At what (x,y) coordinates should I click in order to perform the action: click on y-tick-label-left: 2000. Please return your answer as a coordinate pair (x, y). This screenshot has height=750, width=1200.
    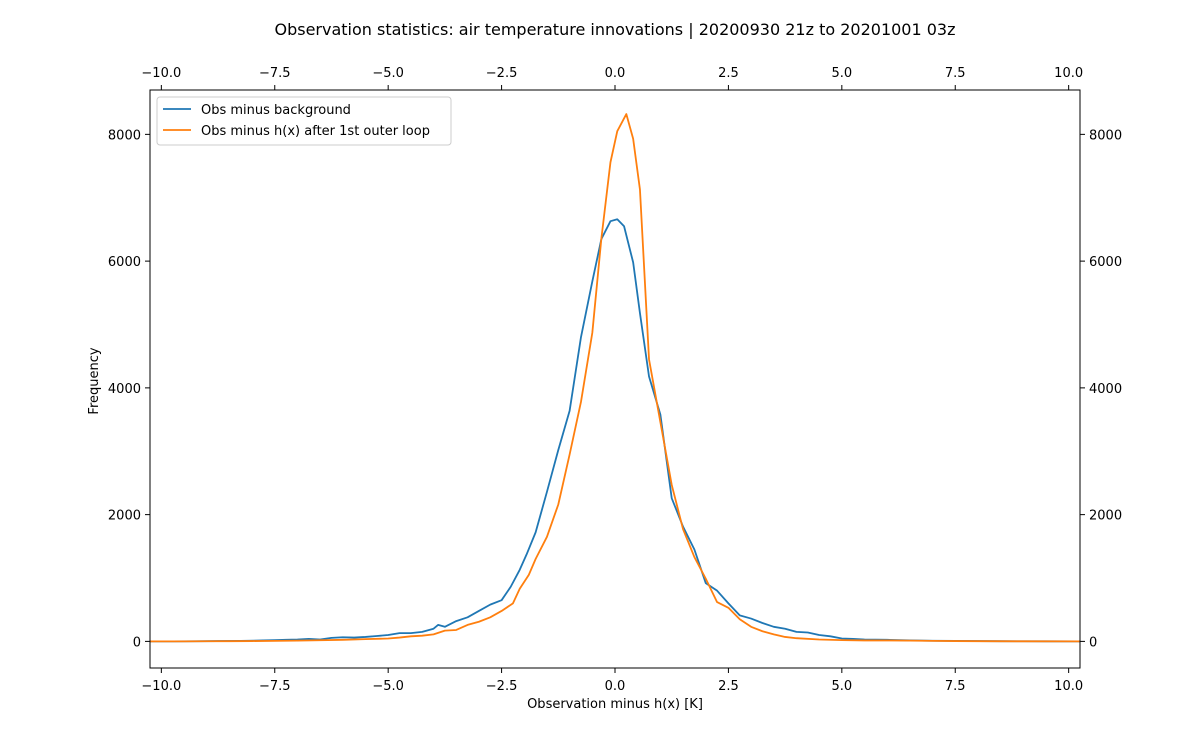
    Looking at the image, I should click on (124, 516).